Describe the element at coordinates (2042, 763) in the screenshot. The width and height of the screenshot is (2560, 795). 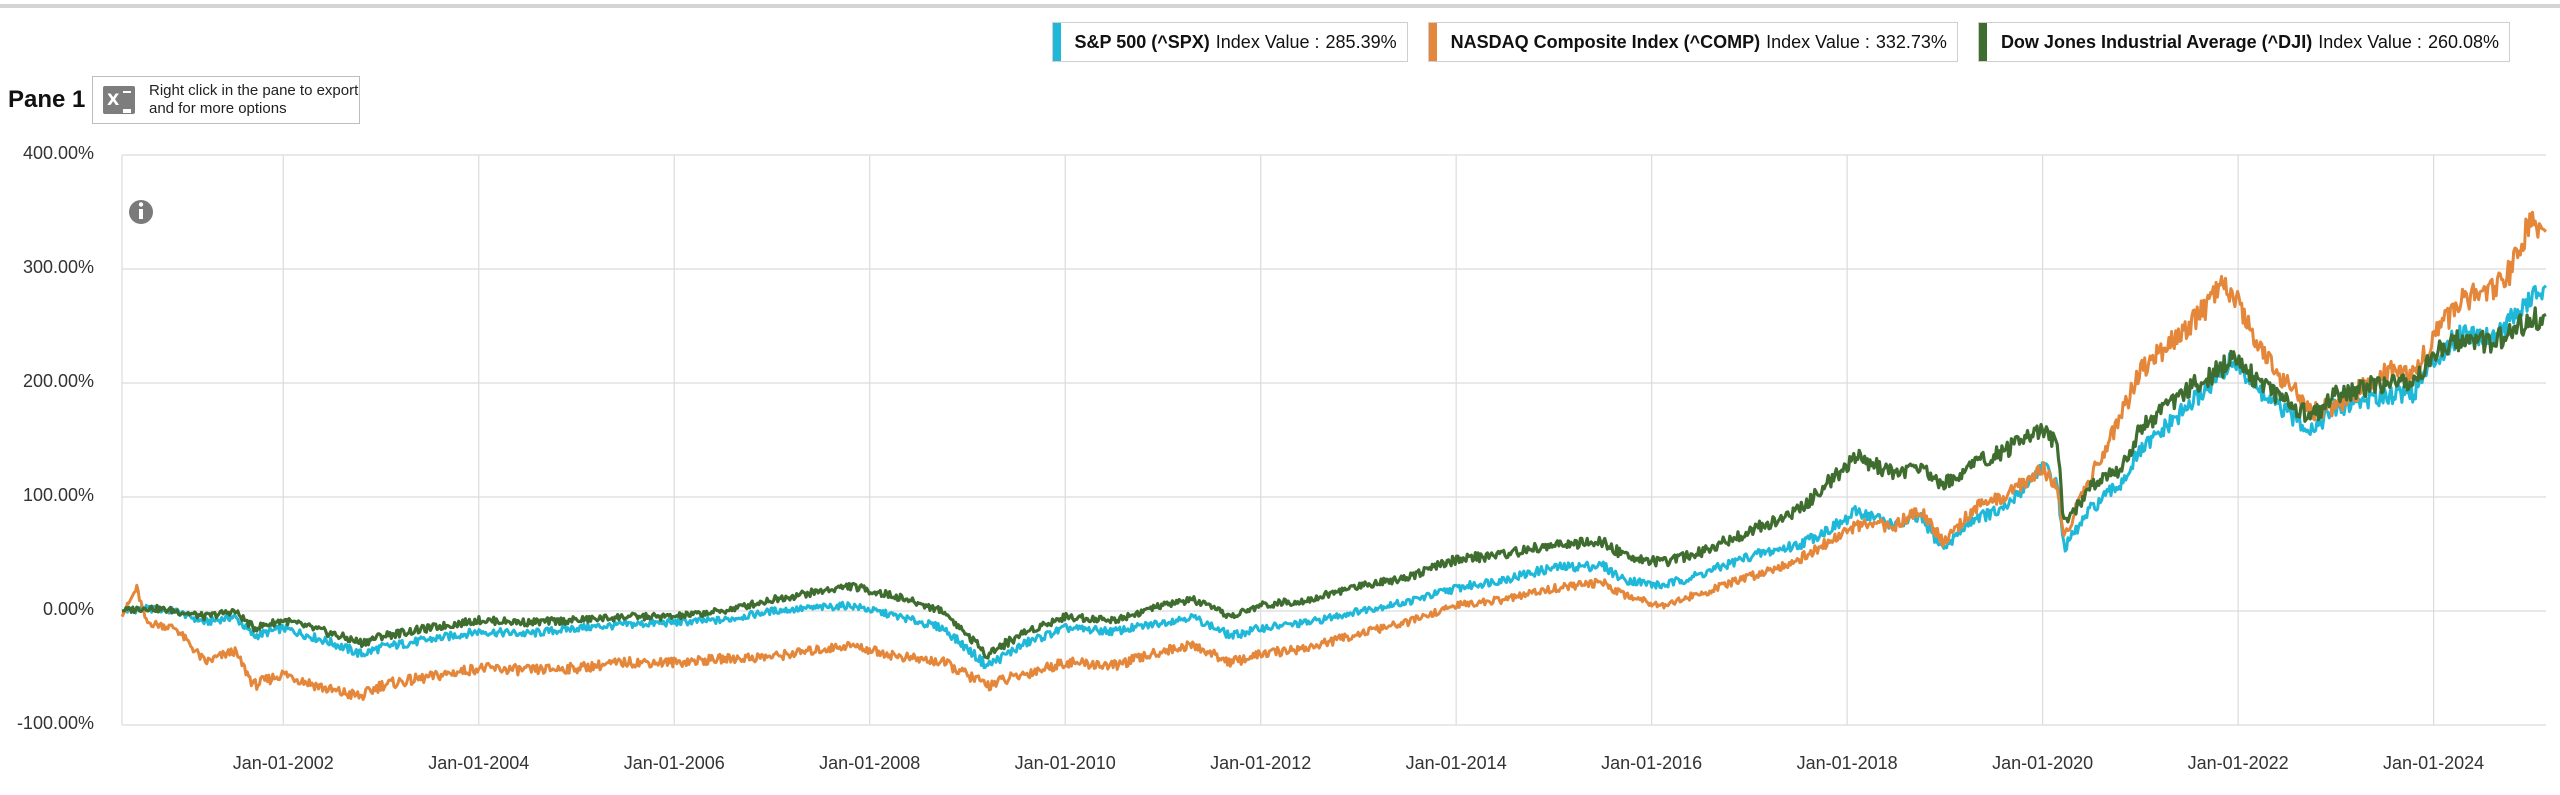
I see `x-tick-label: Jan-01-2020` at that location.